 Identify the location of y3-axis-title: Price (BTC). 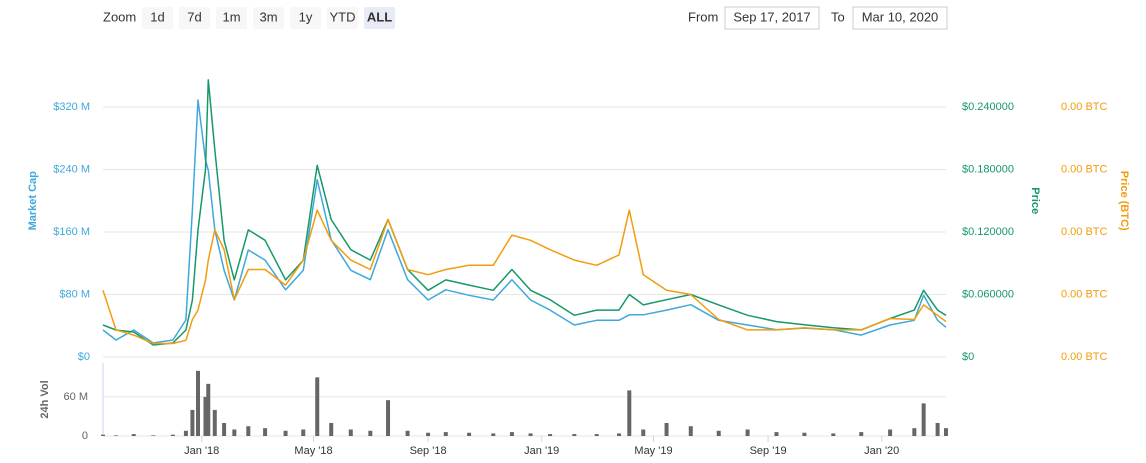
(1124, 201).